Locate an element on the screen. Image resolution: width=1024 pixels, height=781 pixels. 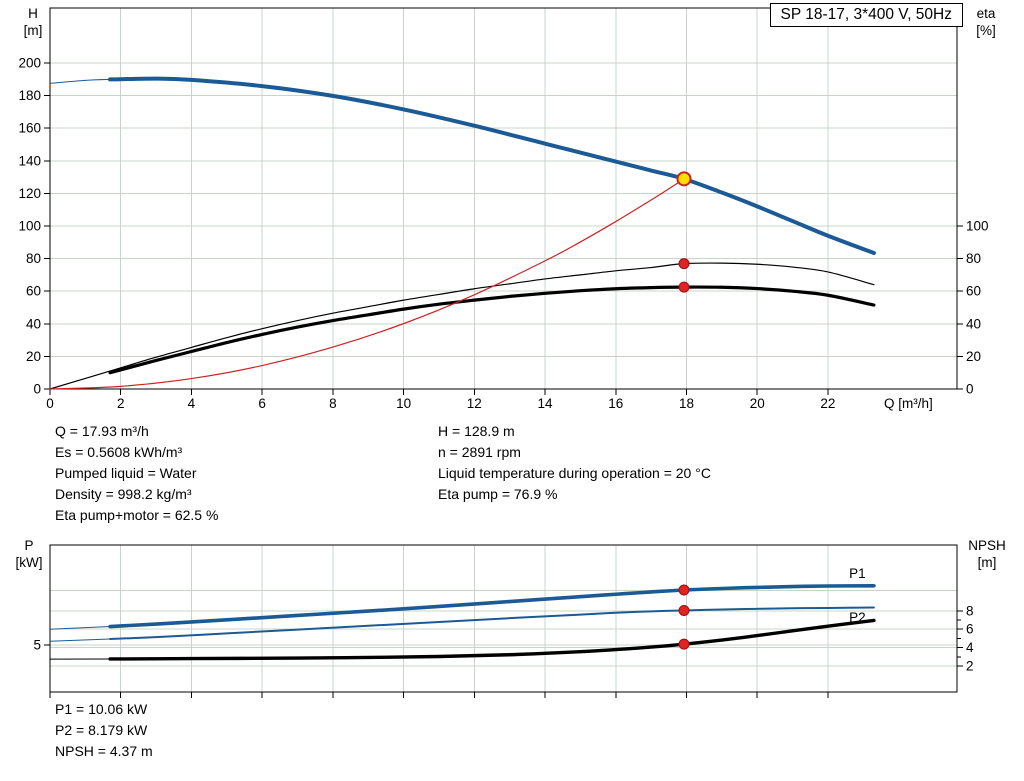
series-p2-curve is located at coordinates (462, 624).